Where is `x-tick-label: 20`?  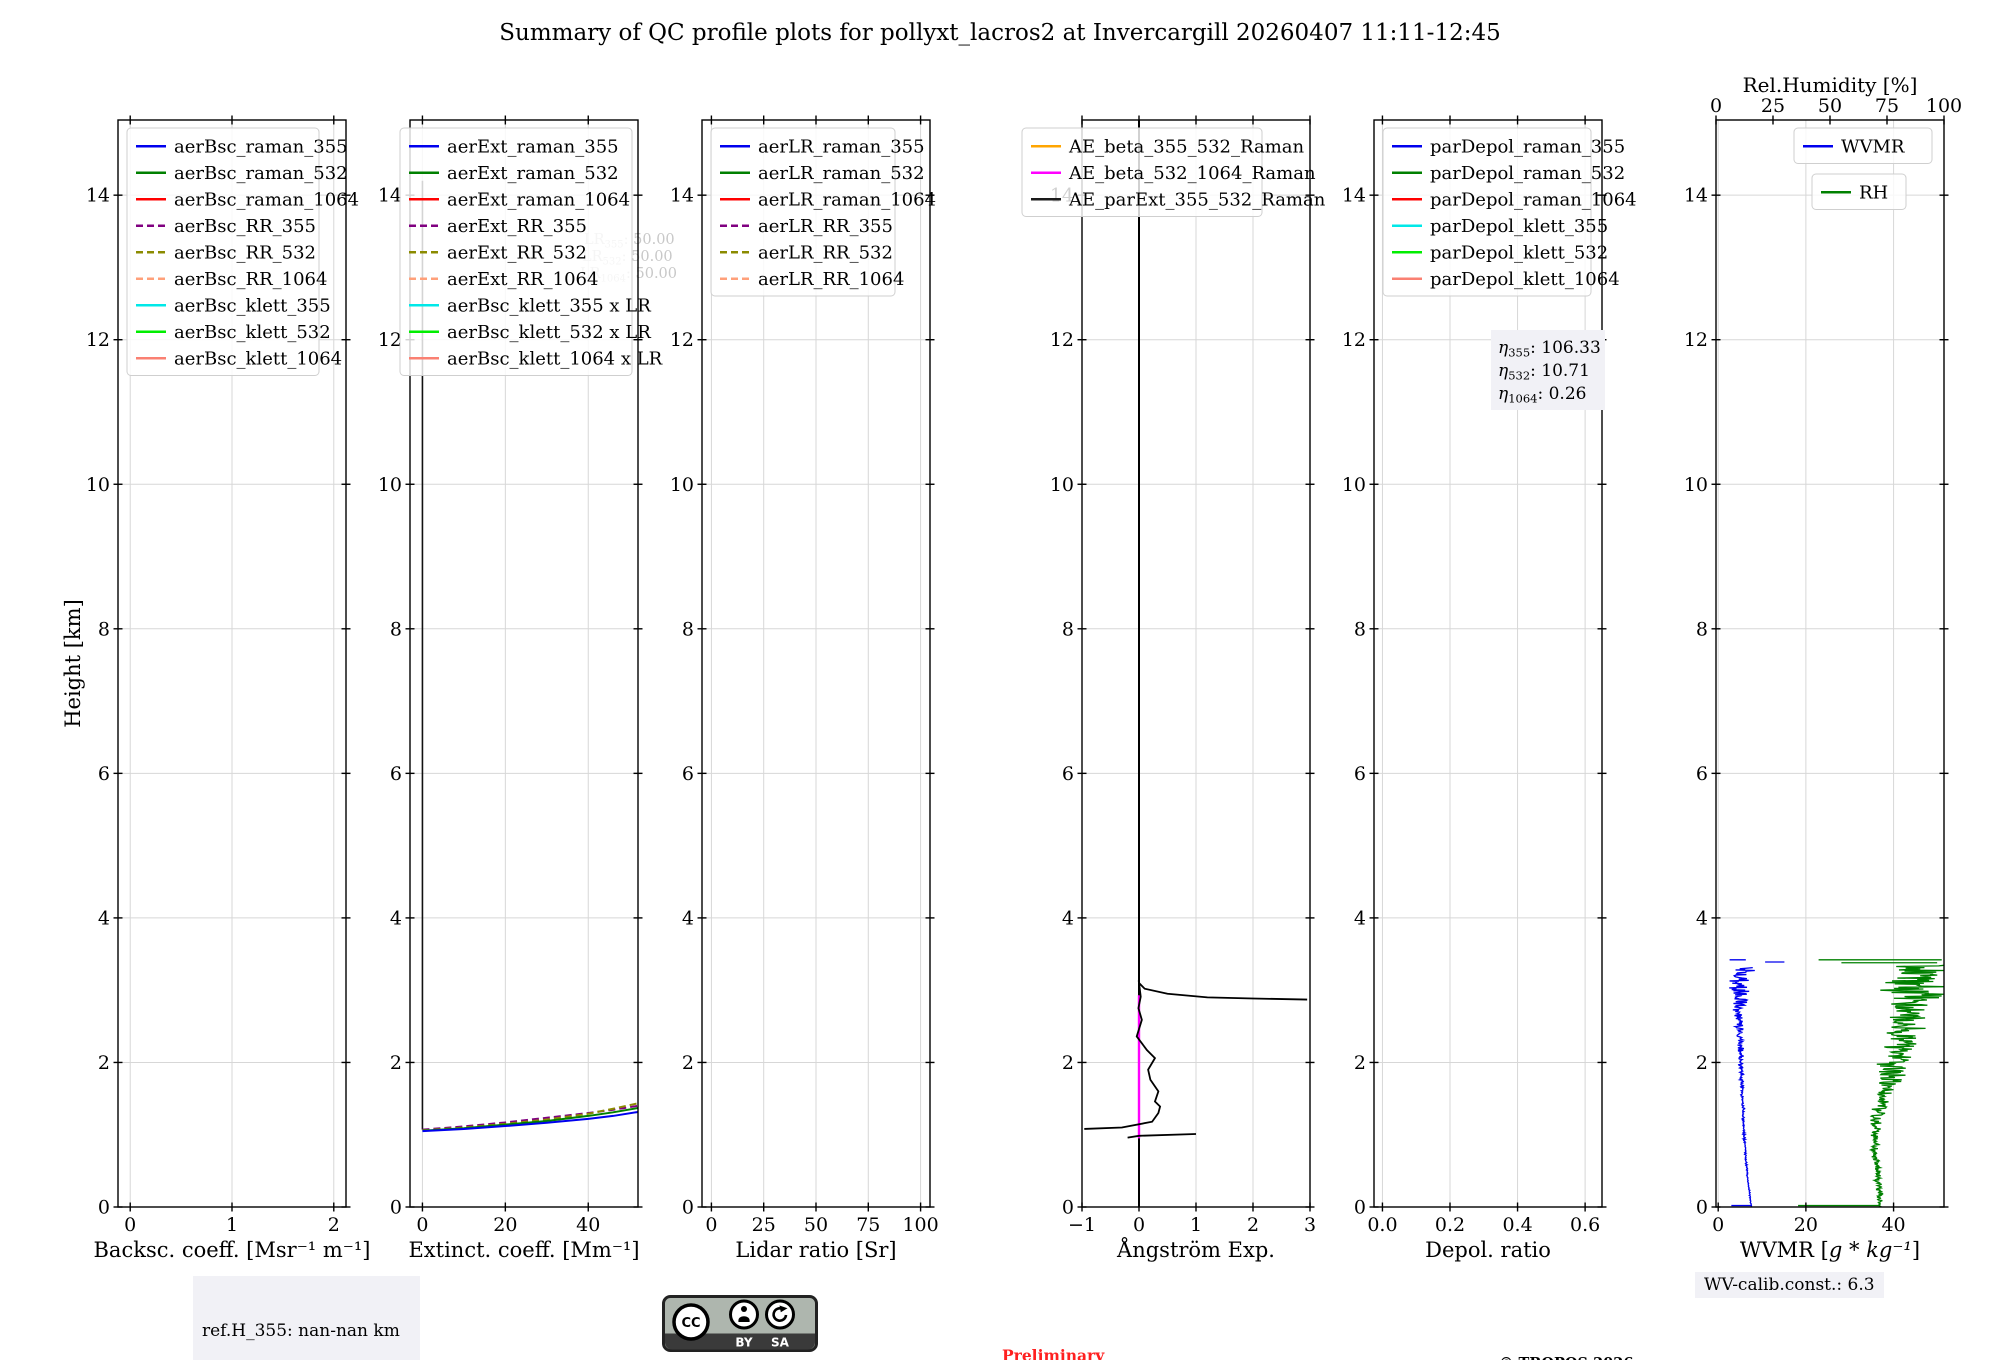 x-tick-label: 20 is located at coordinates (1806, 1225).